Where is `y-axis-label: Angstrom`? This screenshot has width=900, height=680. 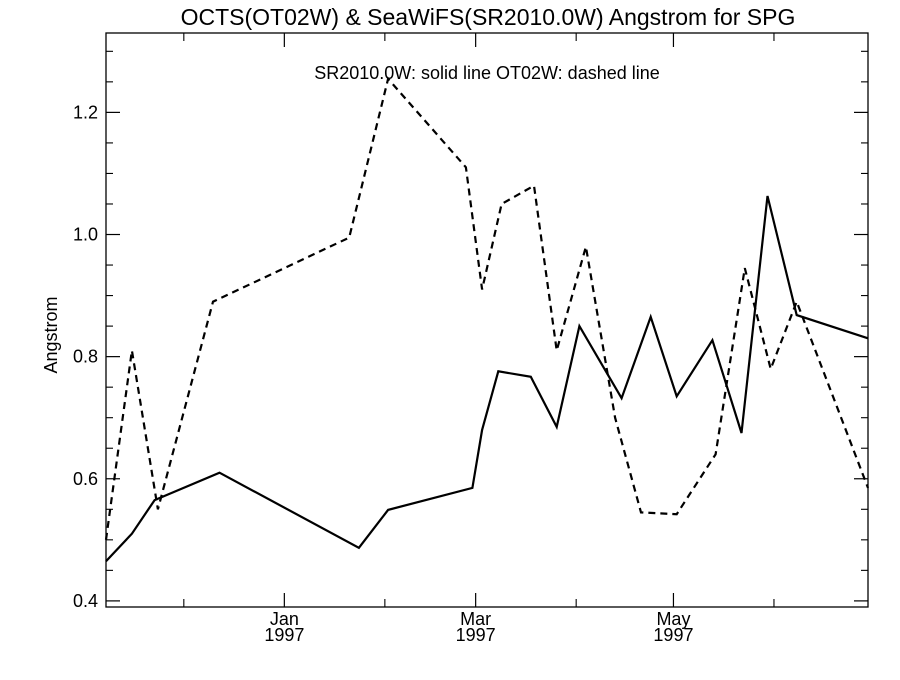
y-axis-label: Angstrom is located at coordinates (51, 334).